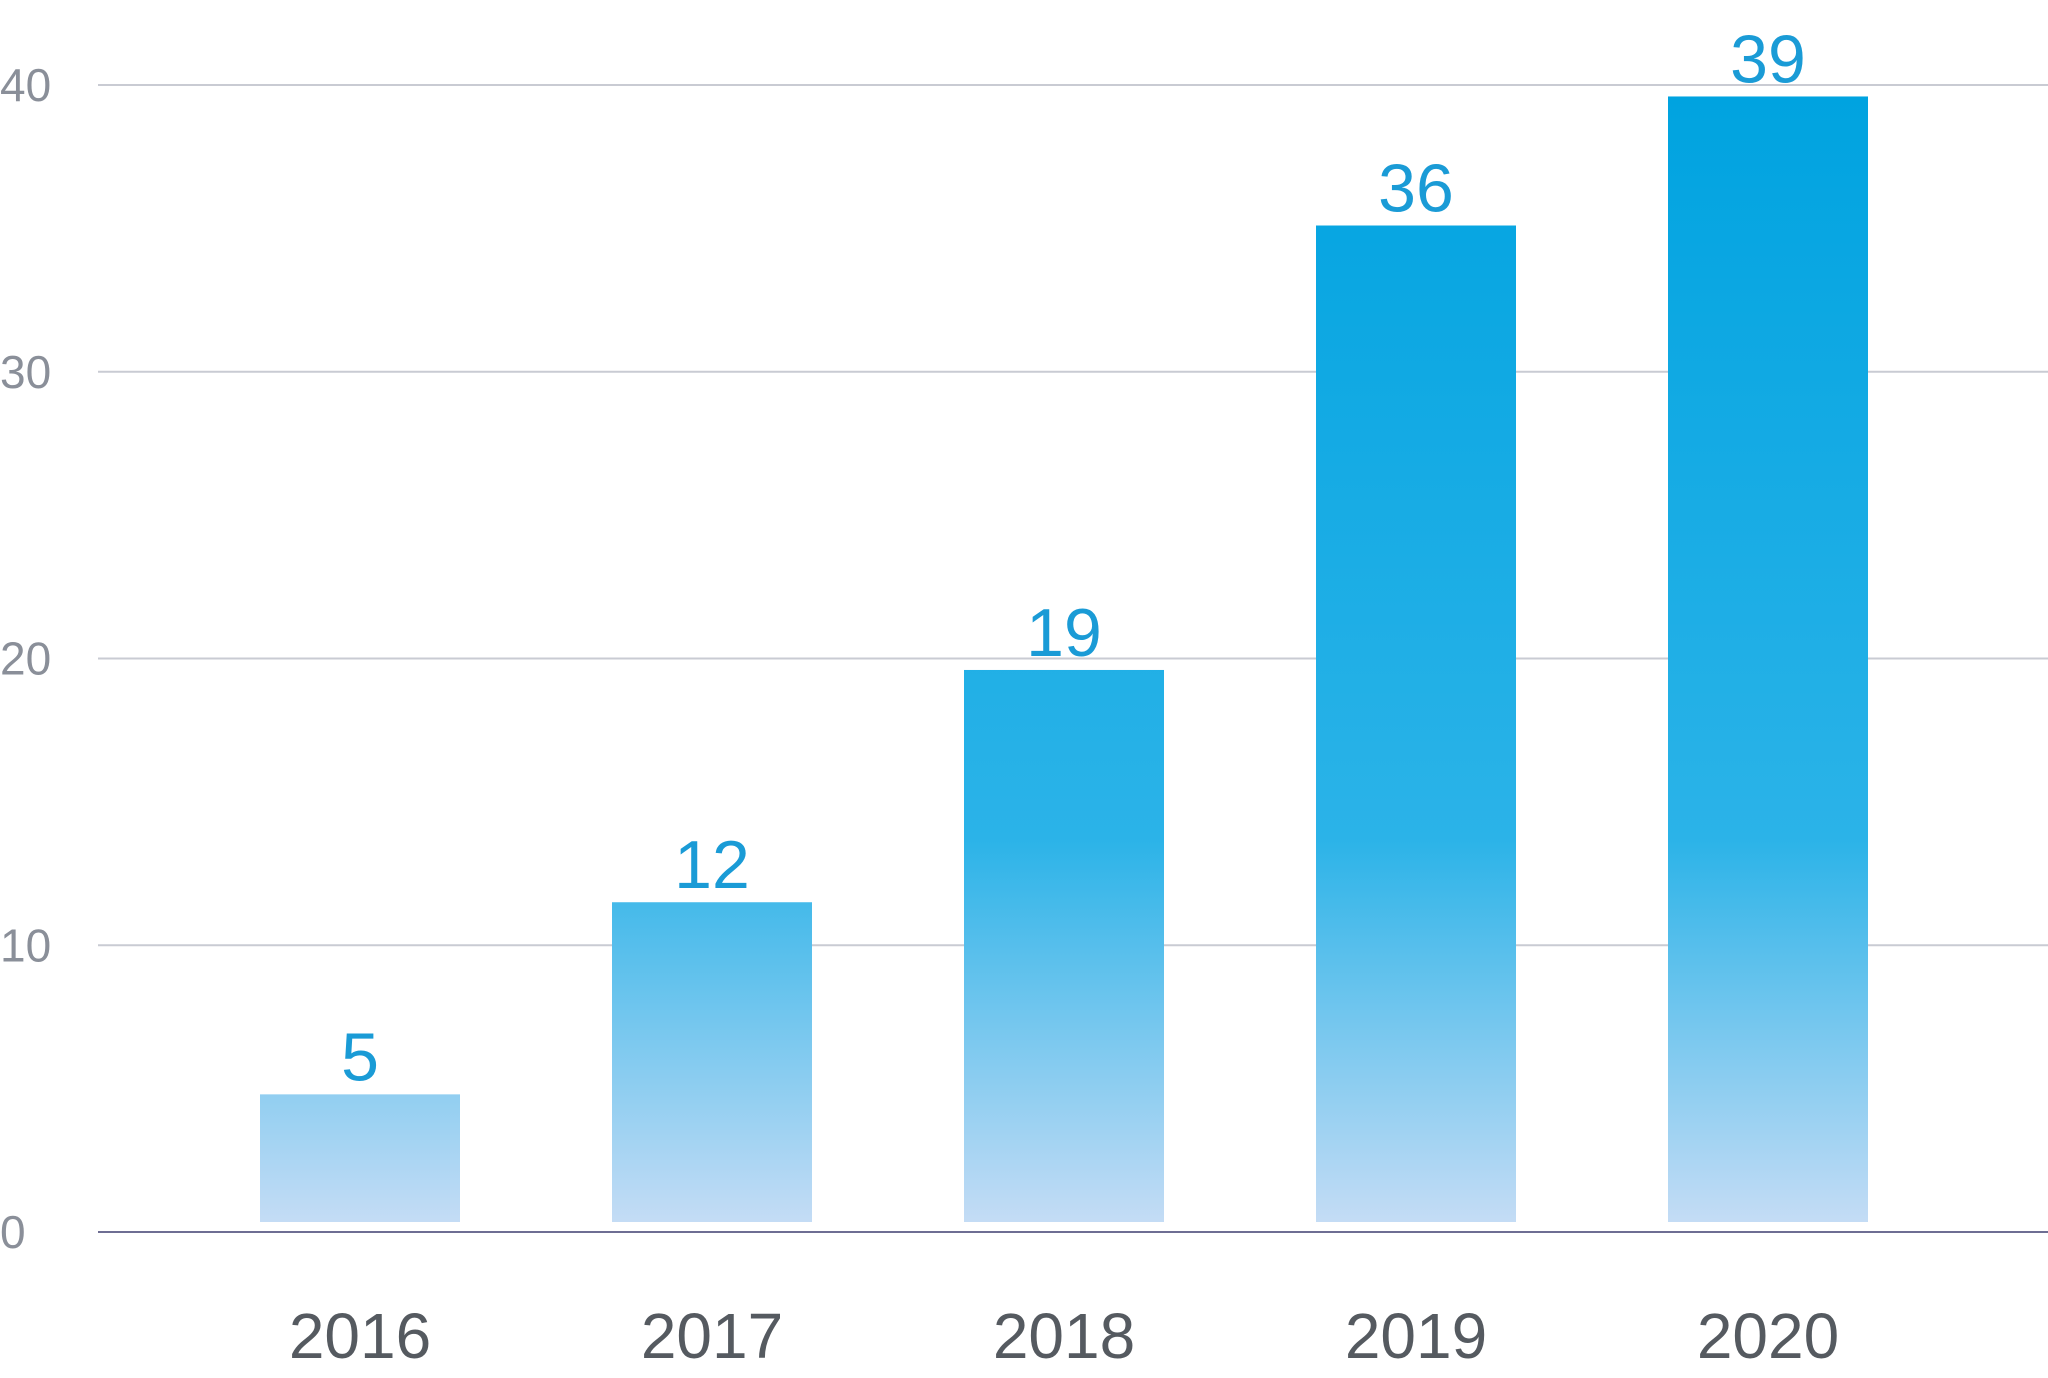  What do you see at coordinates (1768, 659) in the screenshot?
I see `bar-2020` at bounding box center [1768, 659].